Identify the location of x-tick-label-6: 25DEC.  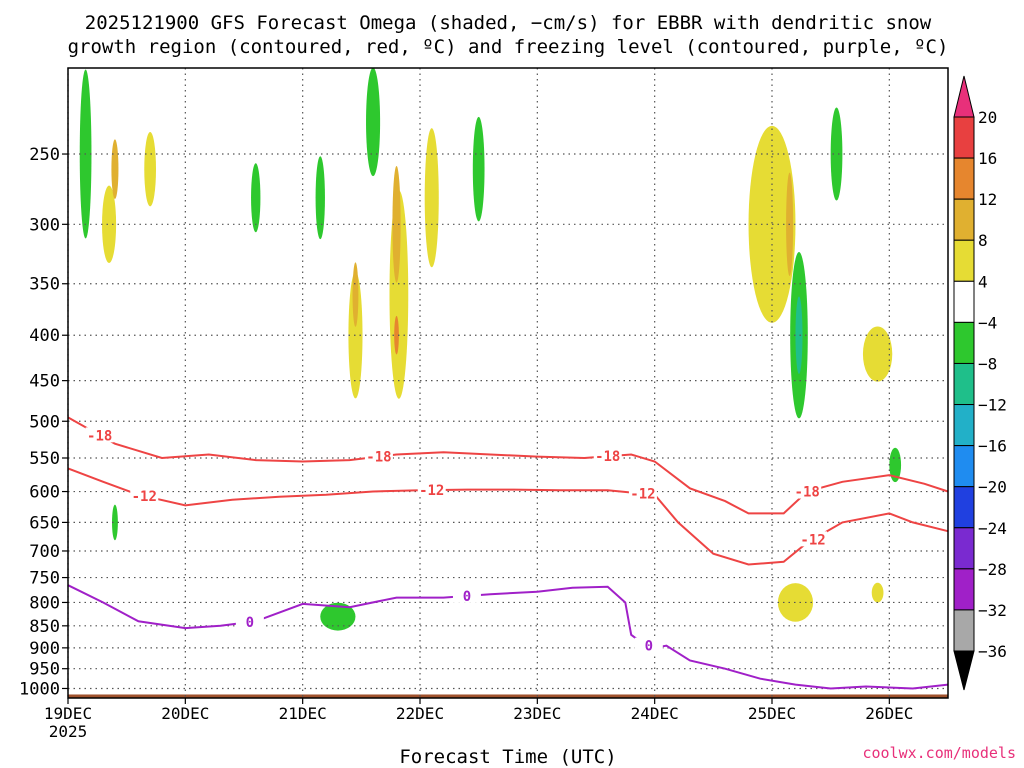
(772, 713).